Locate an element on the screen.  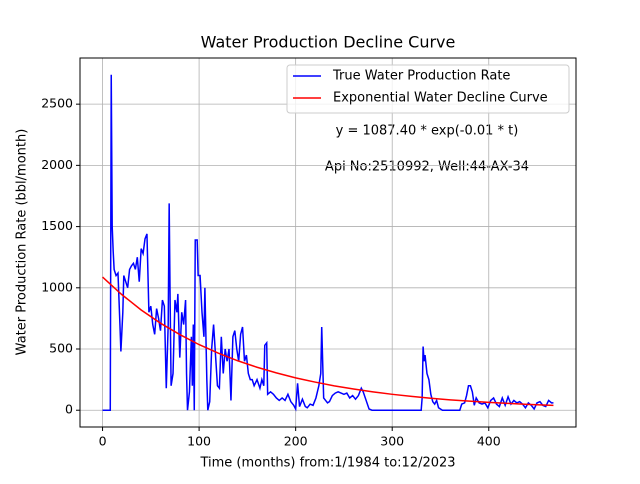
y-tick-label: 0 is located at coordinates (69, 409).